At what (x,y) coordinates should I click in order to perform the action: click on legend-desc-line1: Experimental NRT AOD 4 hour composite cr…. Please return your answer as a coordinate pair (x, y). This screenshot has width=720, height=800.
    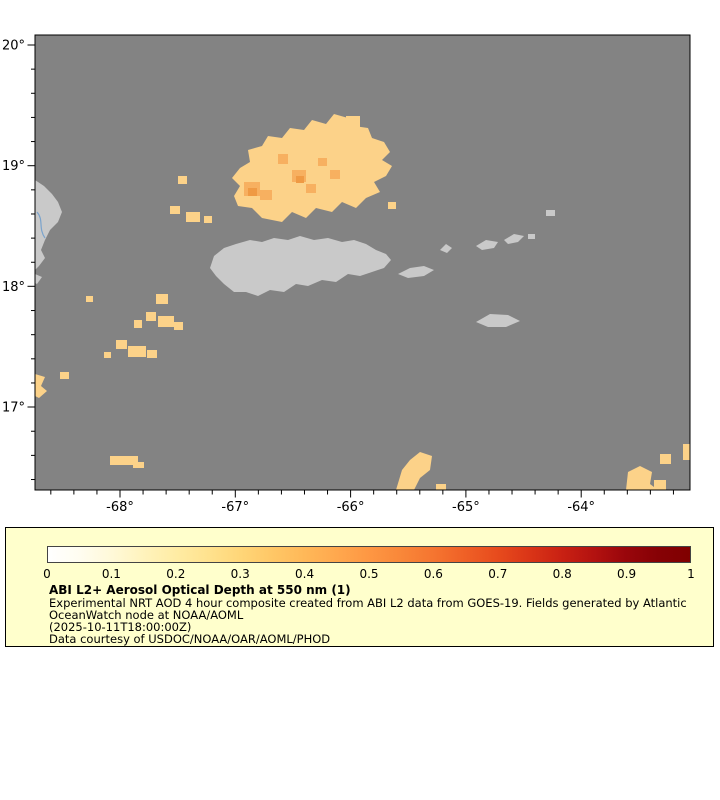
    Looking at the image, I should click on (368, 603).